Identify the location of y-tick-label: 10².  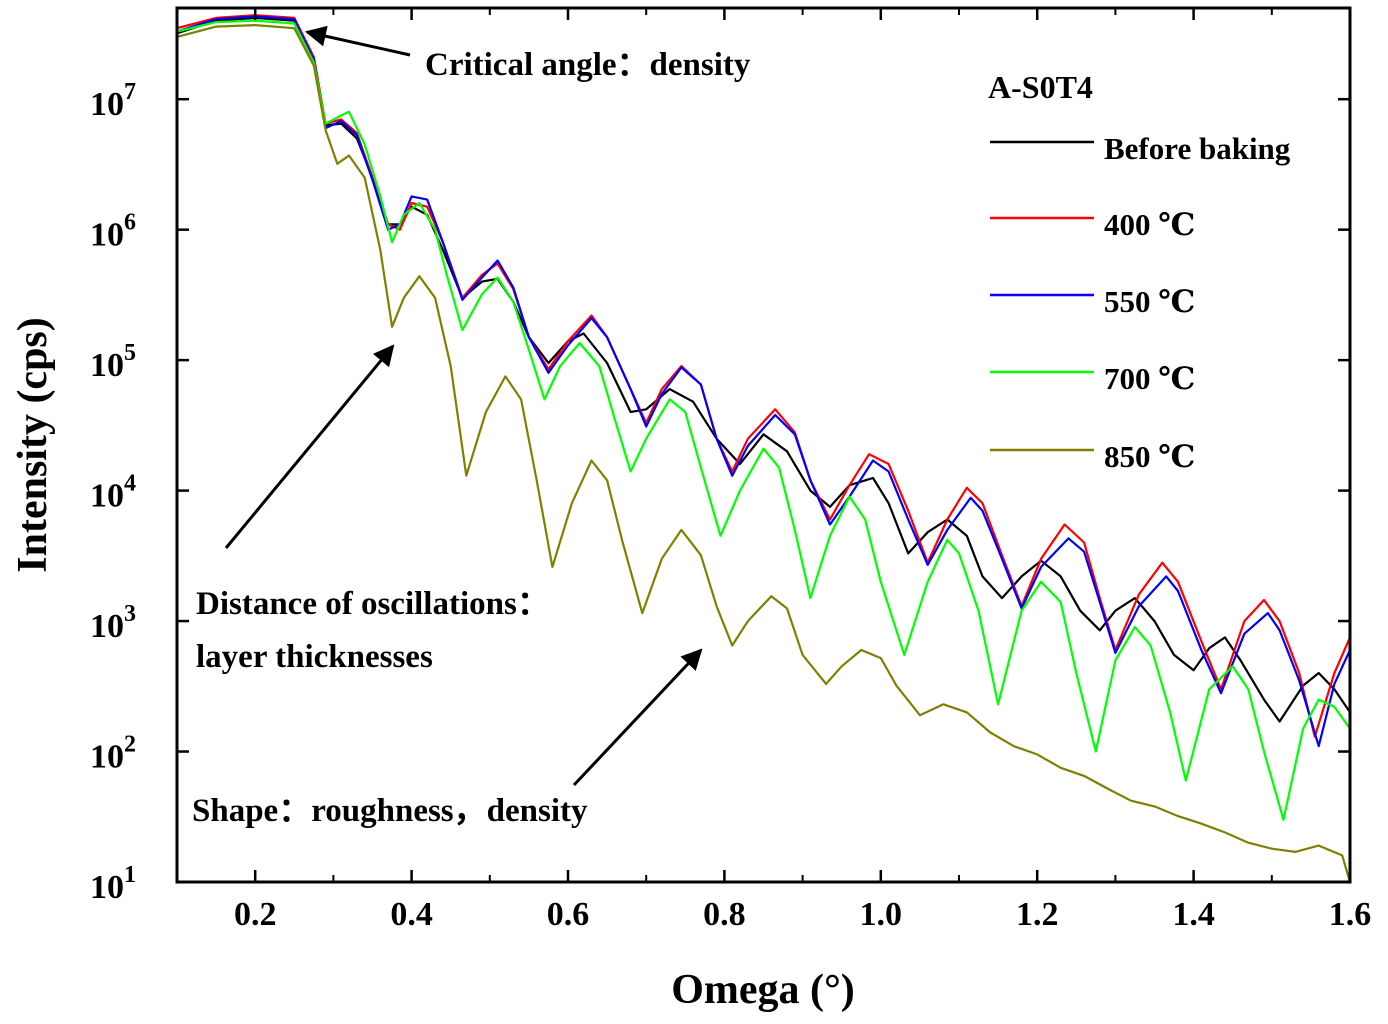
(113, 754).